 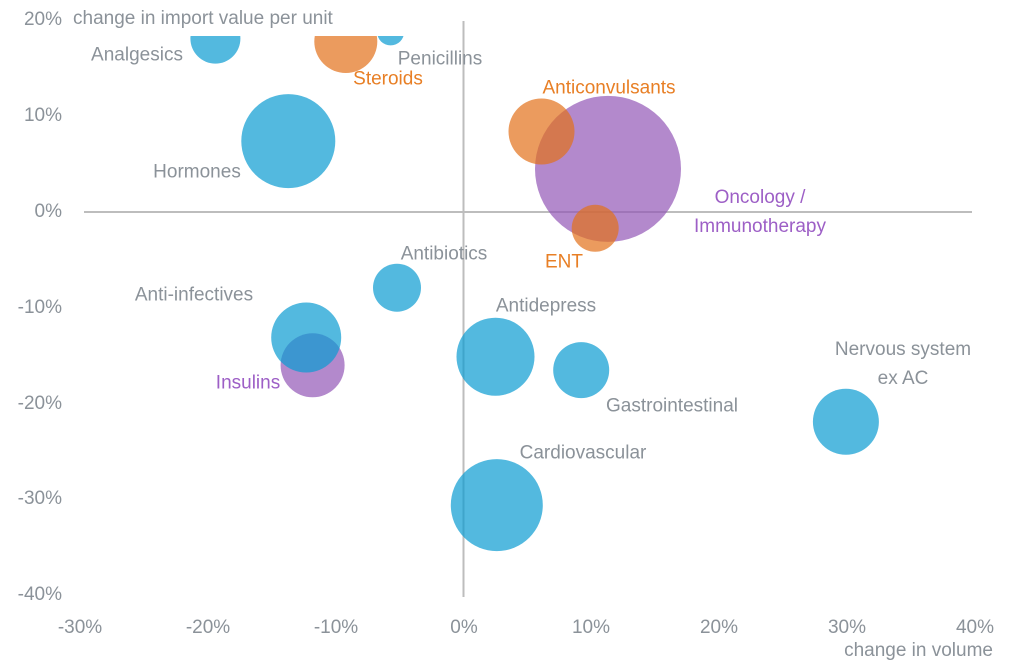 I want to click on x-tick-label-0: 0%, so click(x=464, y=627).